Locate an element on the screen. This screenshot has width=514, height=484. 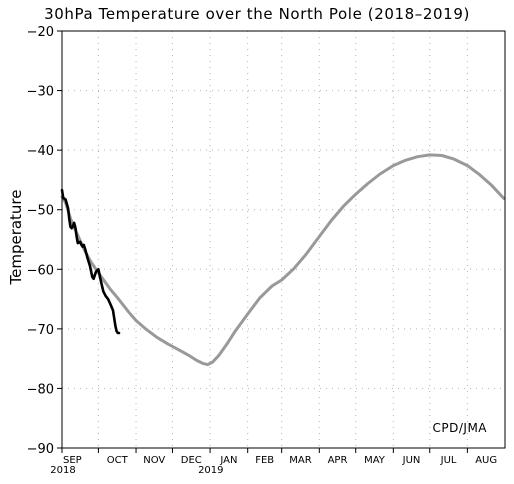
y-axis-label: Temperature is located at coordinates (16, 237).